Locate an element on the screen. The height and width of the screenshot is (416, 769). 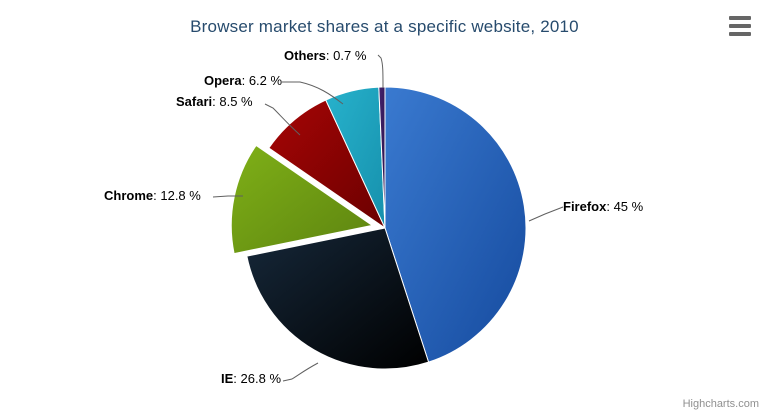
datalabel-firefox-value: 45 % is located at coordinates (628, 206).